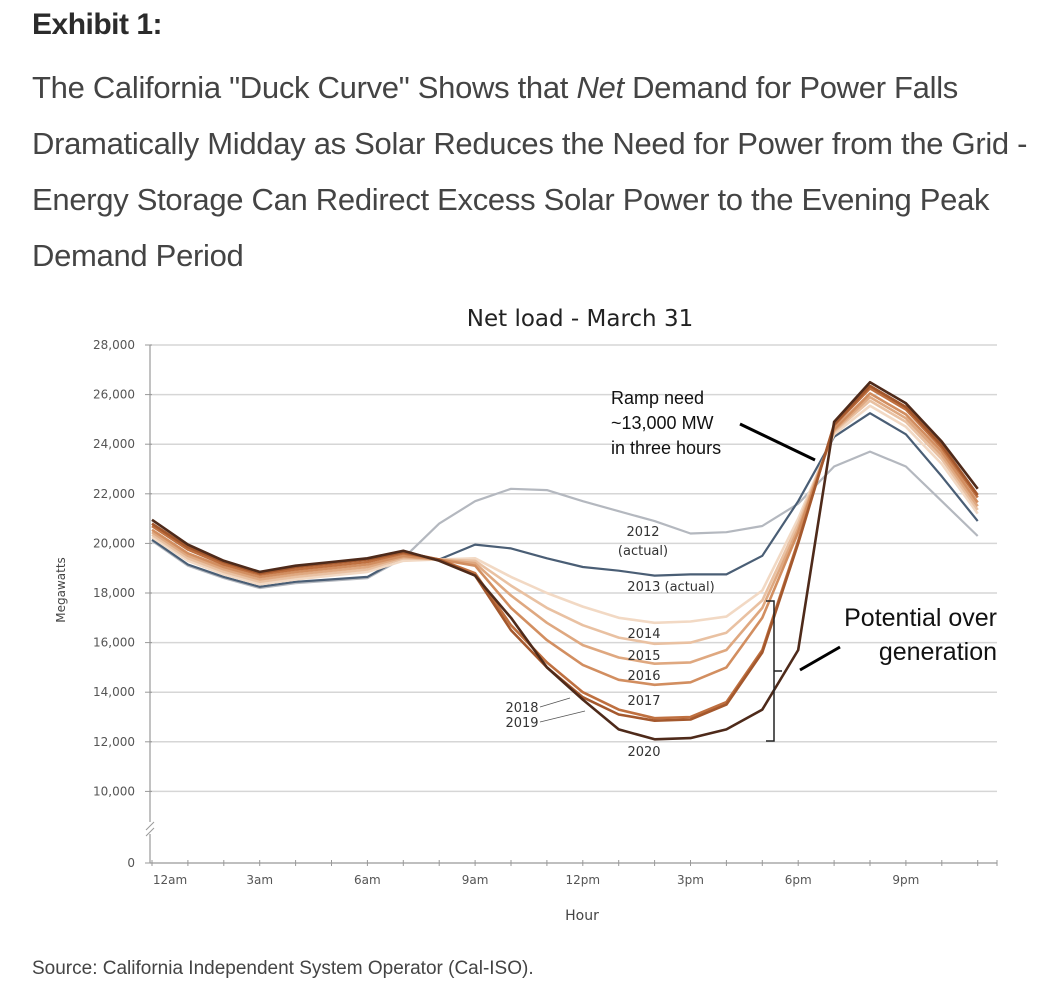  I want to click on series-label: 2012, so click(642, 532).